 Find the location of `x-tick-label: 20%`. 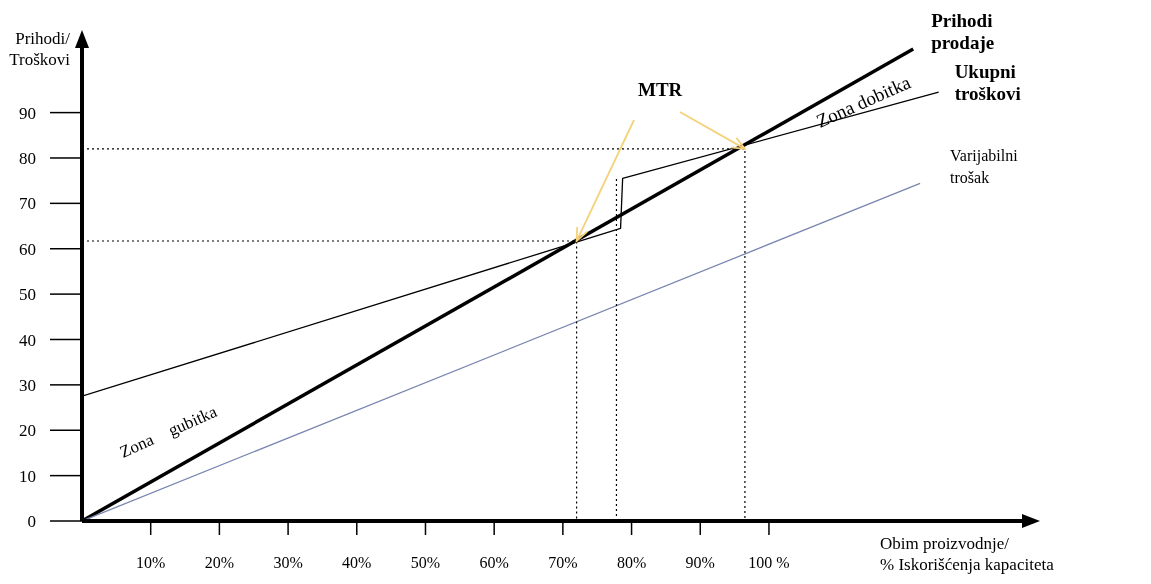

x-tick-label: 20% is located at coordinates (219, 563).